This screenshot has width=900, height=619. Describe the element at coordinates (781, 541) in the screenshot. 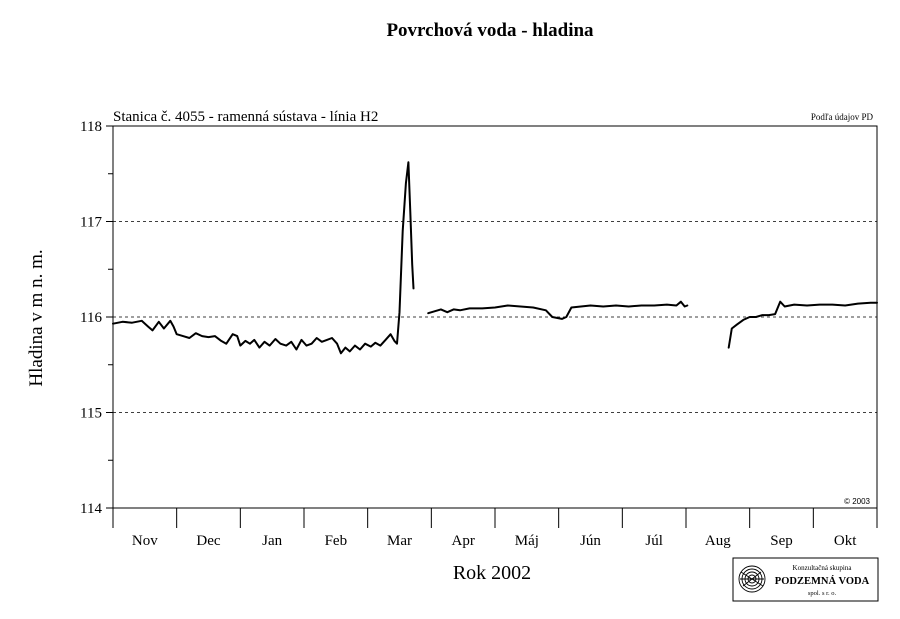

I see `x-tick-label: Sep` at that location.